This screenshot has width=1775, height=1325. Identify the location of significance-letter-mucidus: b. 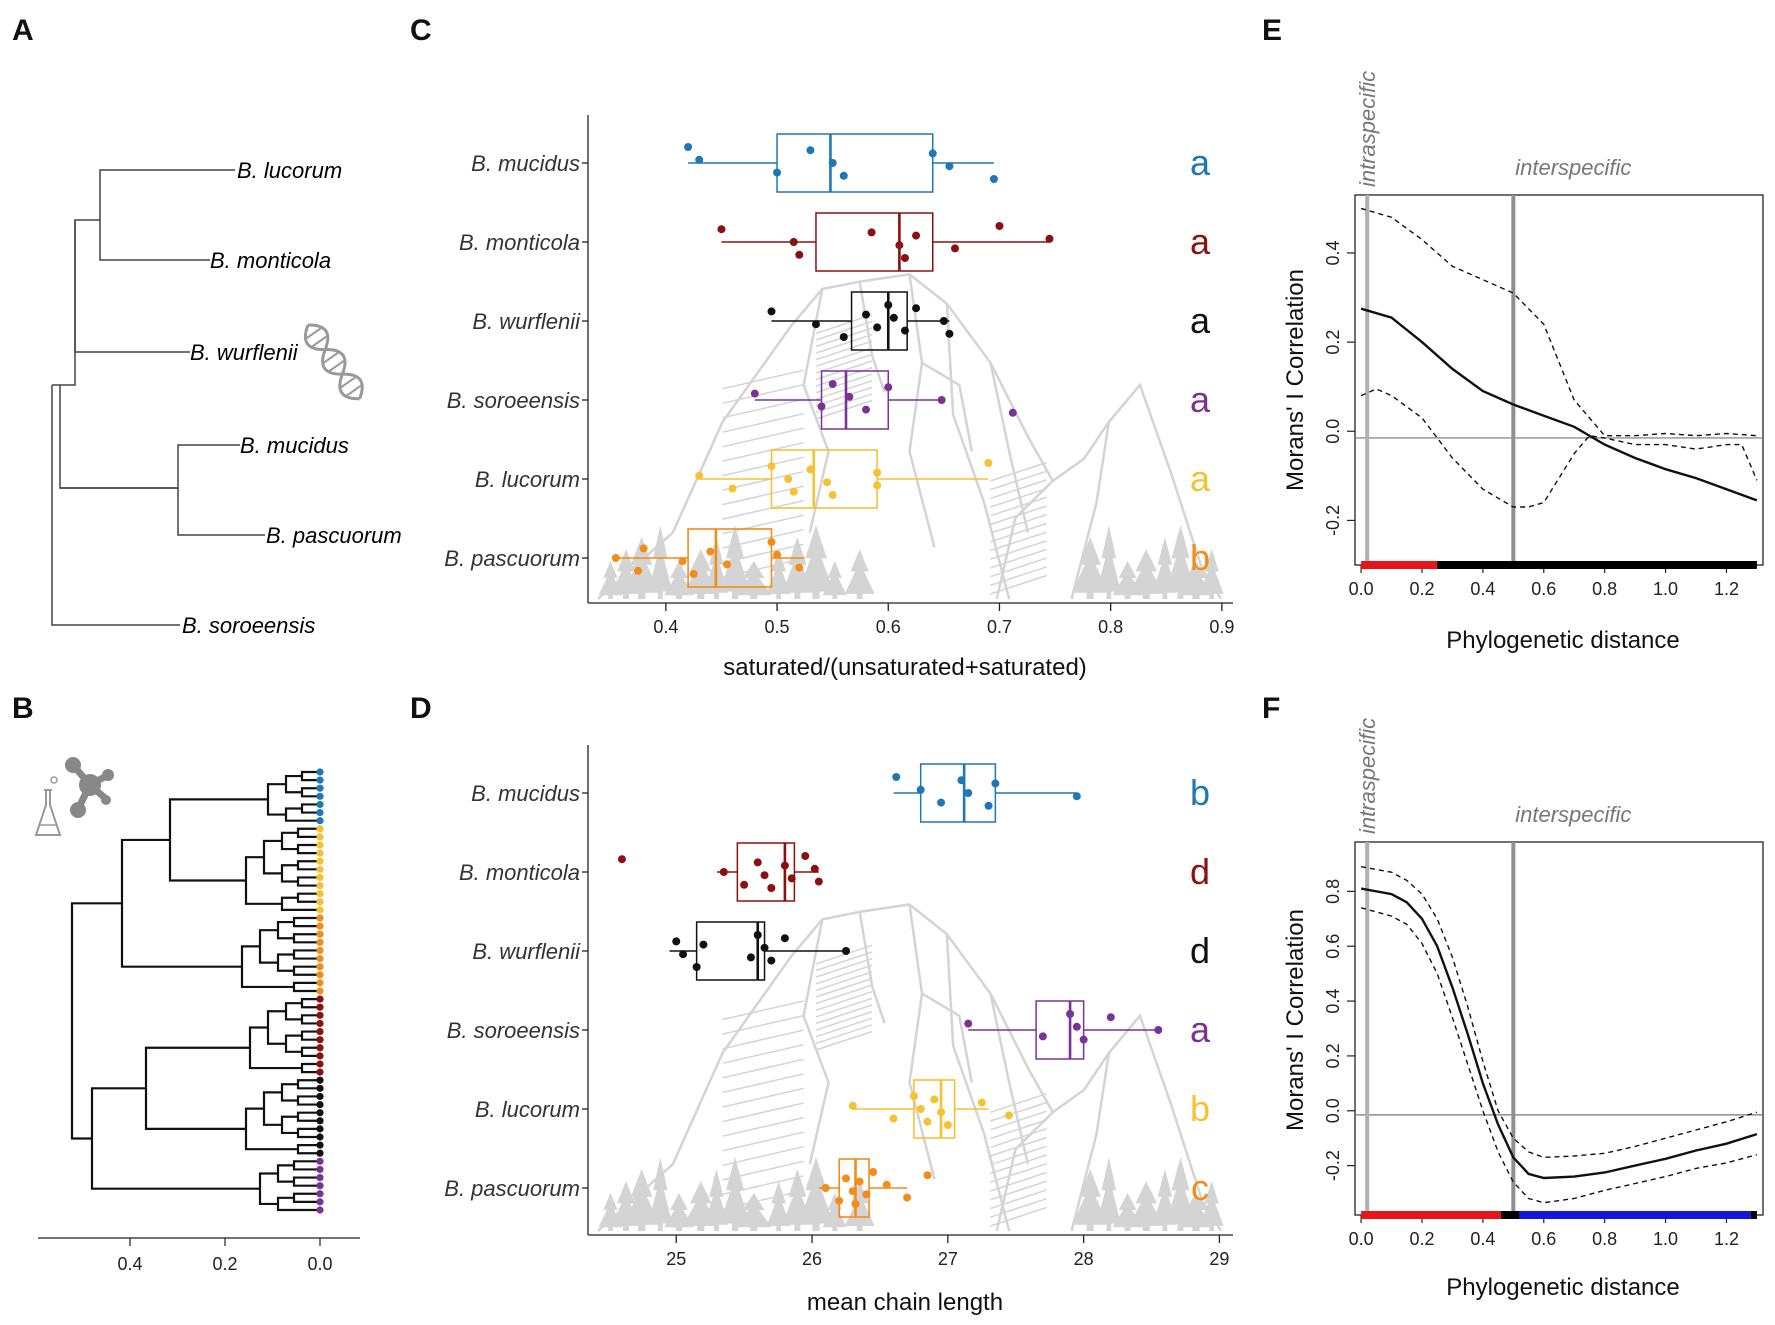
(1200, 792).